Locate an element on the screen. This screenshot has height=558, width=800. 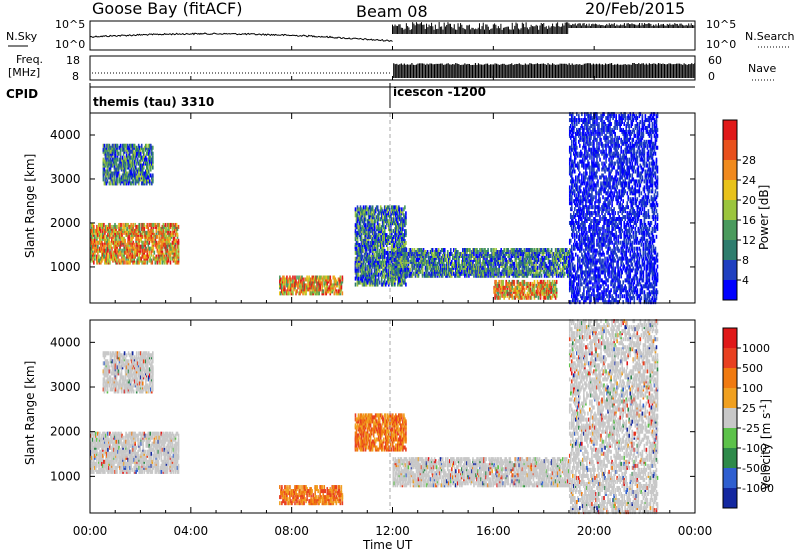
nsky-tick-top: 10^5 is located at coordinates (70, 24).